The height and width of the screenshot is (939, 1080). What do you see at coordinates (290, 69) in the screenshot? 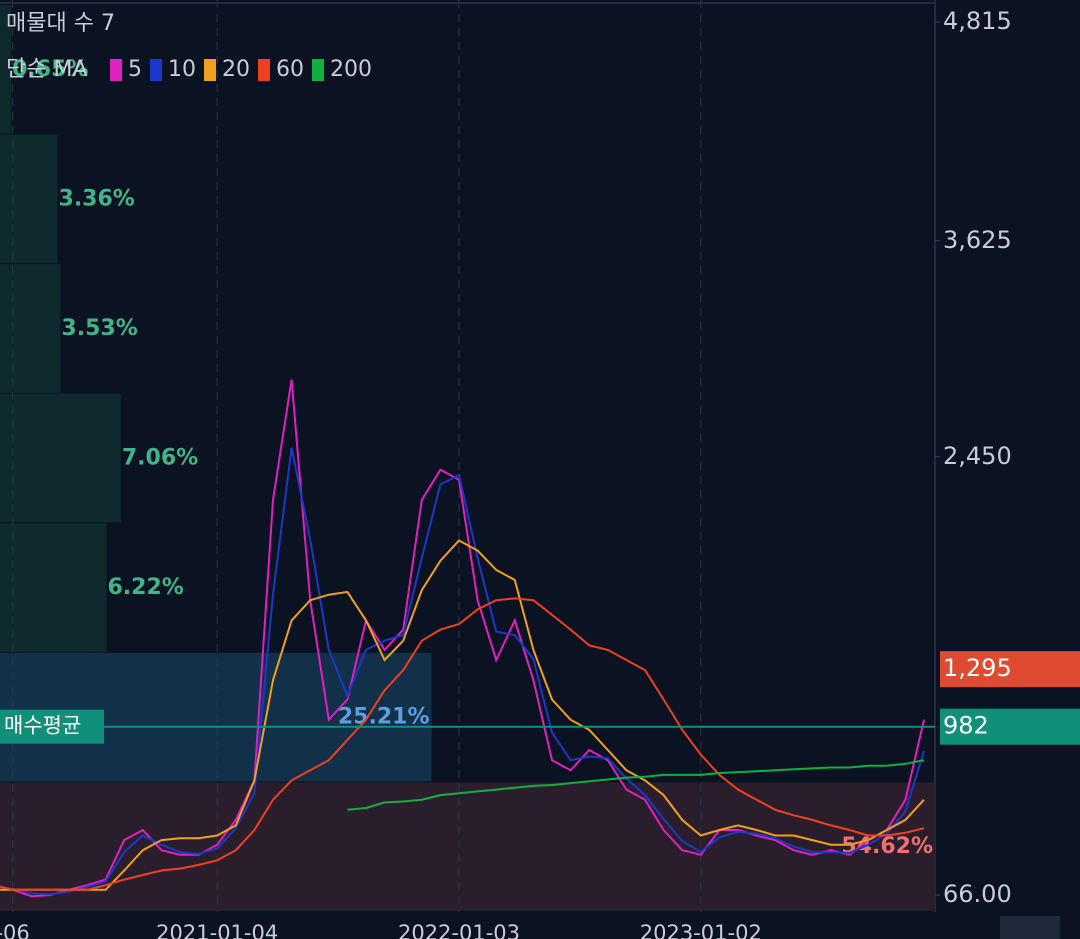
I see `legend-label: 60` at bounding box center [290, 69].